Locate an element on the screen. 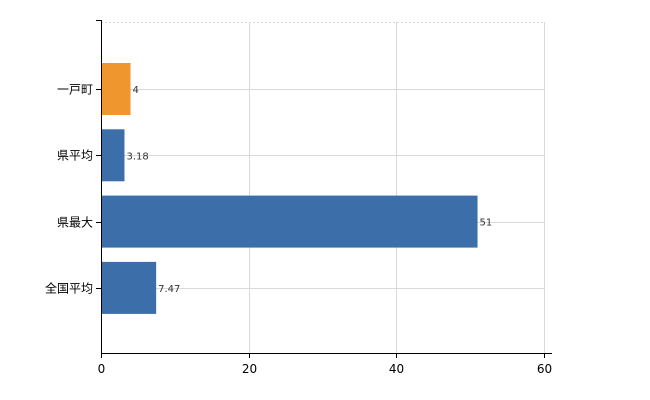  x-tick-label: 40 is located at coordinates (396, 369).